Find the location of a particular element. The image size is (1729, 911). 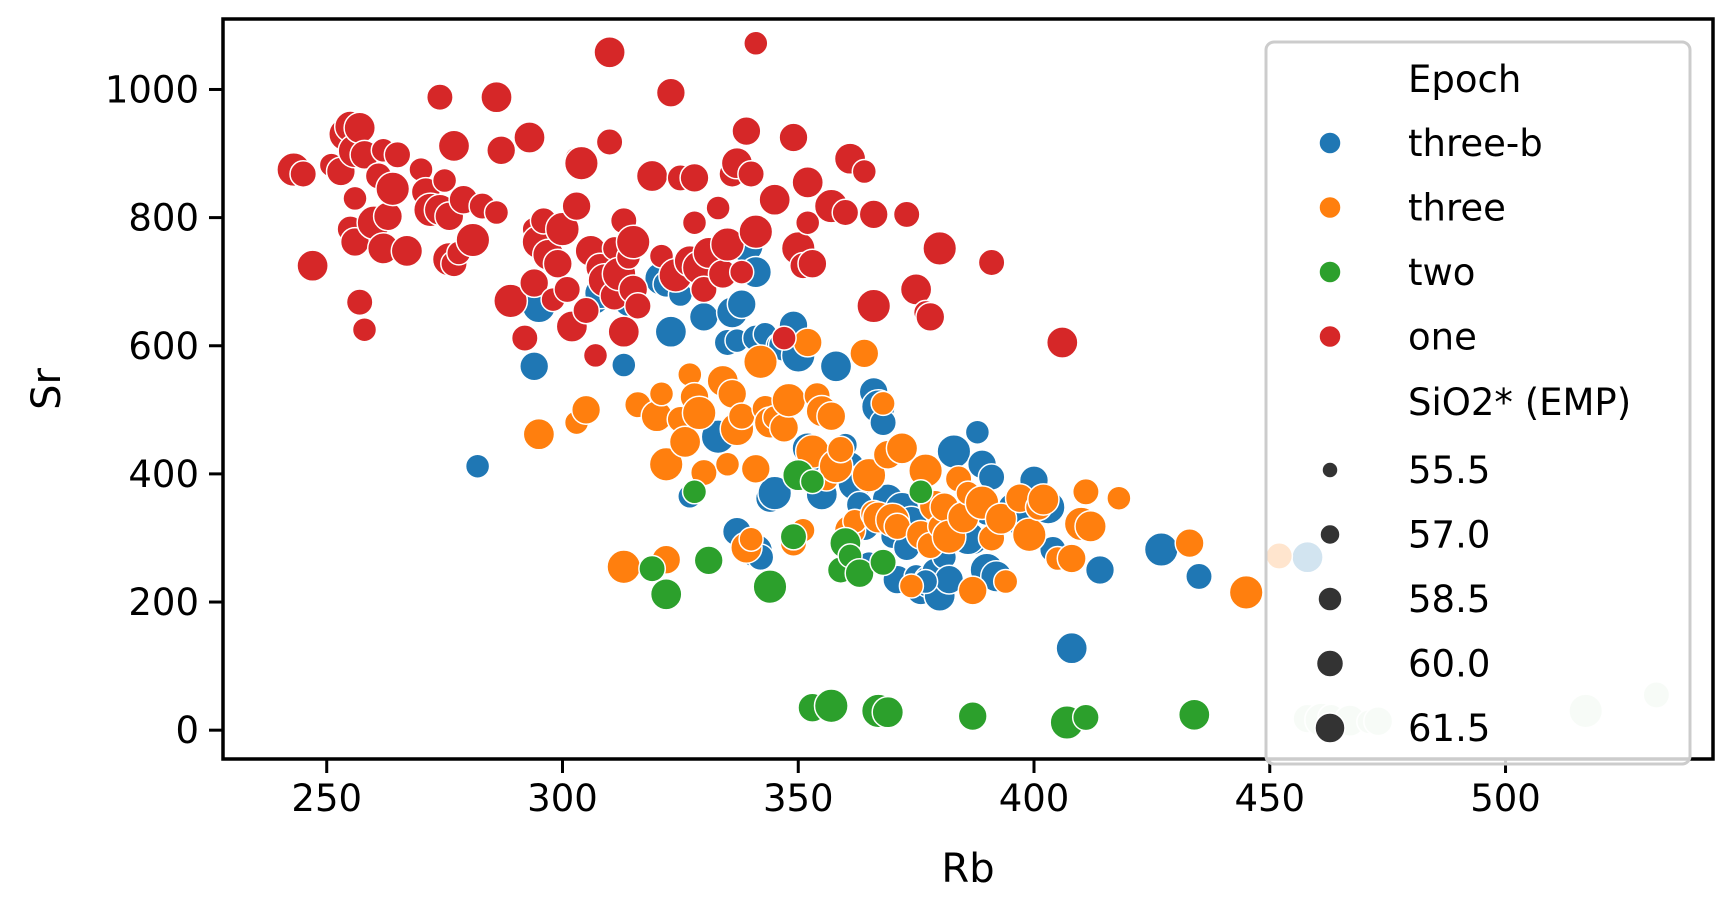

x-tick-label: 300 is located at coordinates (562, 798).